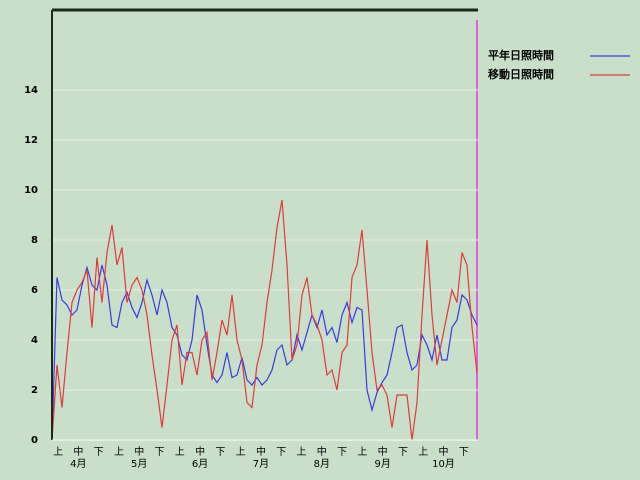 The height and width of the screenshot is (480, 640). I want to click on y-tick-label: 12, so click(31, 140).